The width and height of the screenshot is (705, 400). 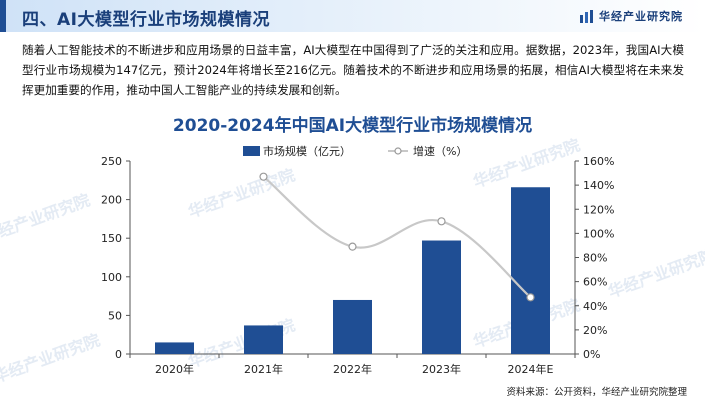 What do you see at coordinates (591, 354) in the screenshot?
I see `y-right-tick-label: 0%` at bounding box center [591, 354].